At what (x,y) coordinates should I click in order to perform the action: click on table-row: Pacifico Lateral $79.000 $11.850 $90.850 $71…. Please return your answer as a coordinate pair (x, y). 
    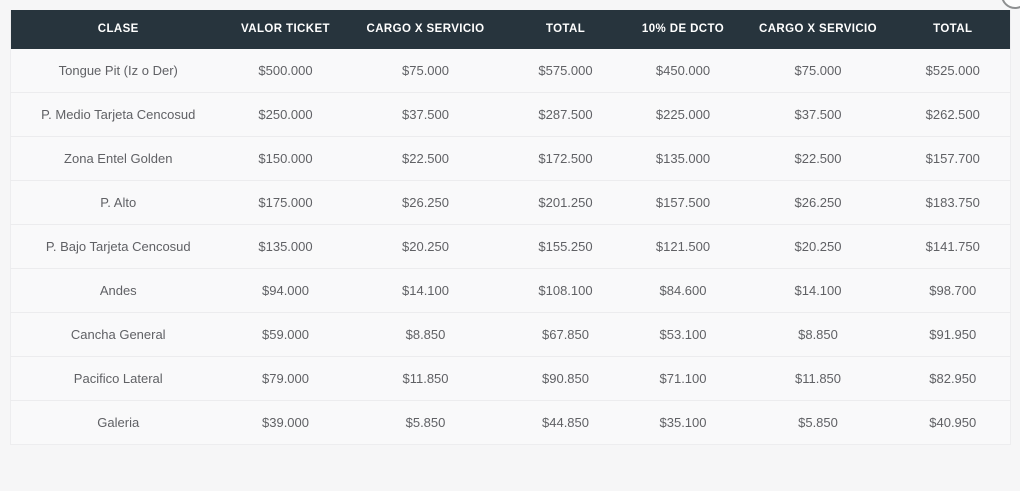
    Looking at the image, I should click on (510, 378).